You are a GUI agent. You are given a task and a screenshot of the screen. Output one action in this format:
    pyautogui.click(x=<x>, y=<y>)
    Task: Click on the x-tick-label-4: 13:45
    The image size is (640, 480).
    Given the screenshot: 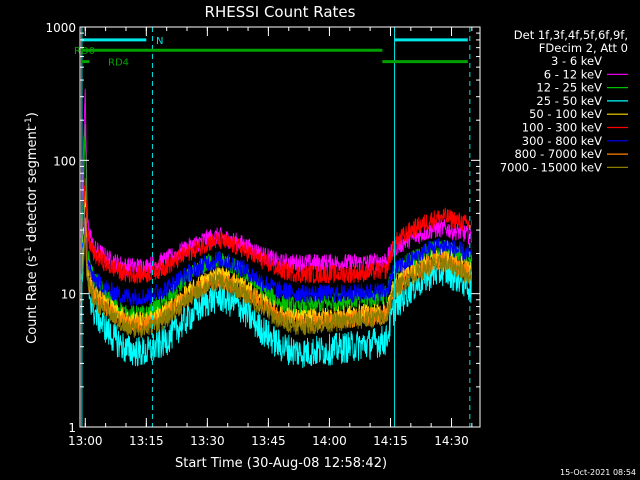 What is the action you would take?
    pyautogui.click(x=268, y=441)
    